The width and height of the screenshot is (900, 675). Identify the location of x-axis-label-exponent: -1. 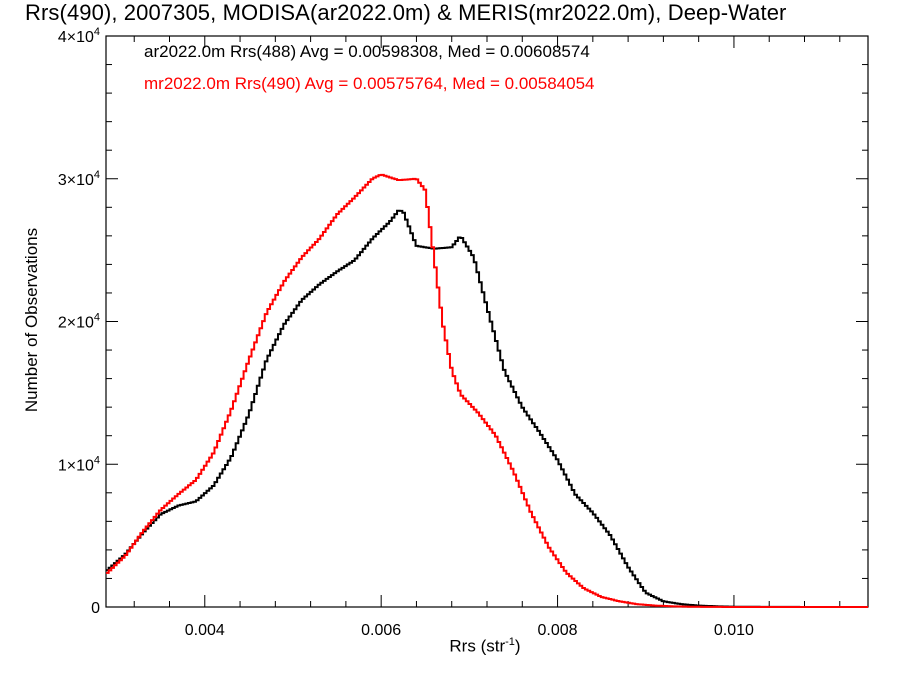
(510, 642).